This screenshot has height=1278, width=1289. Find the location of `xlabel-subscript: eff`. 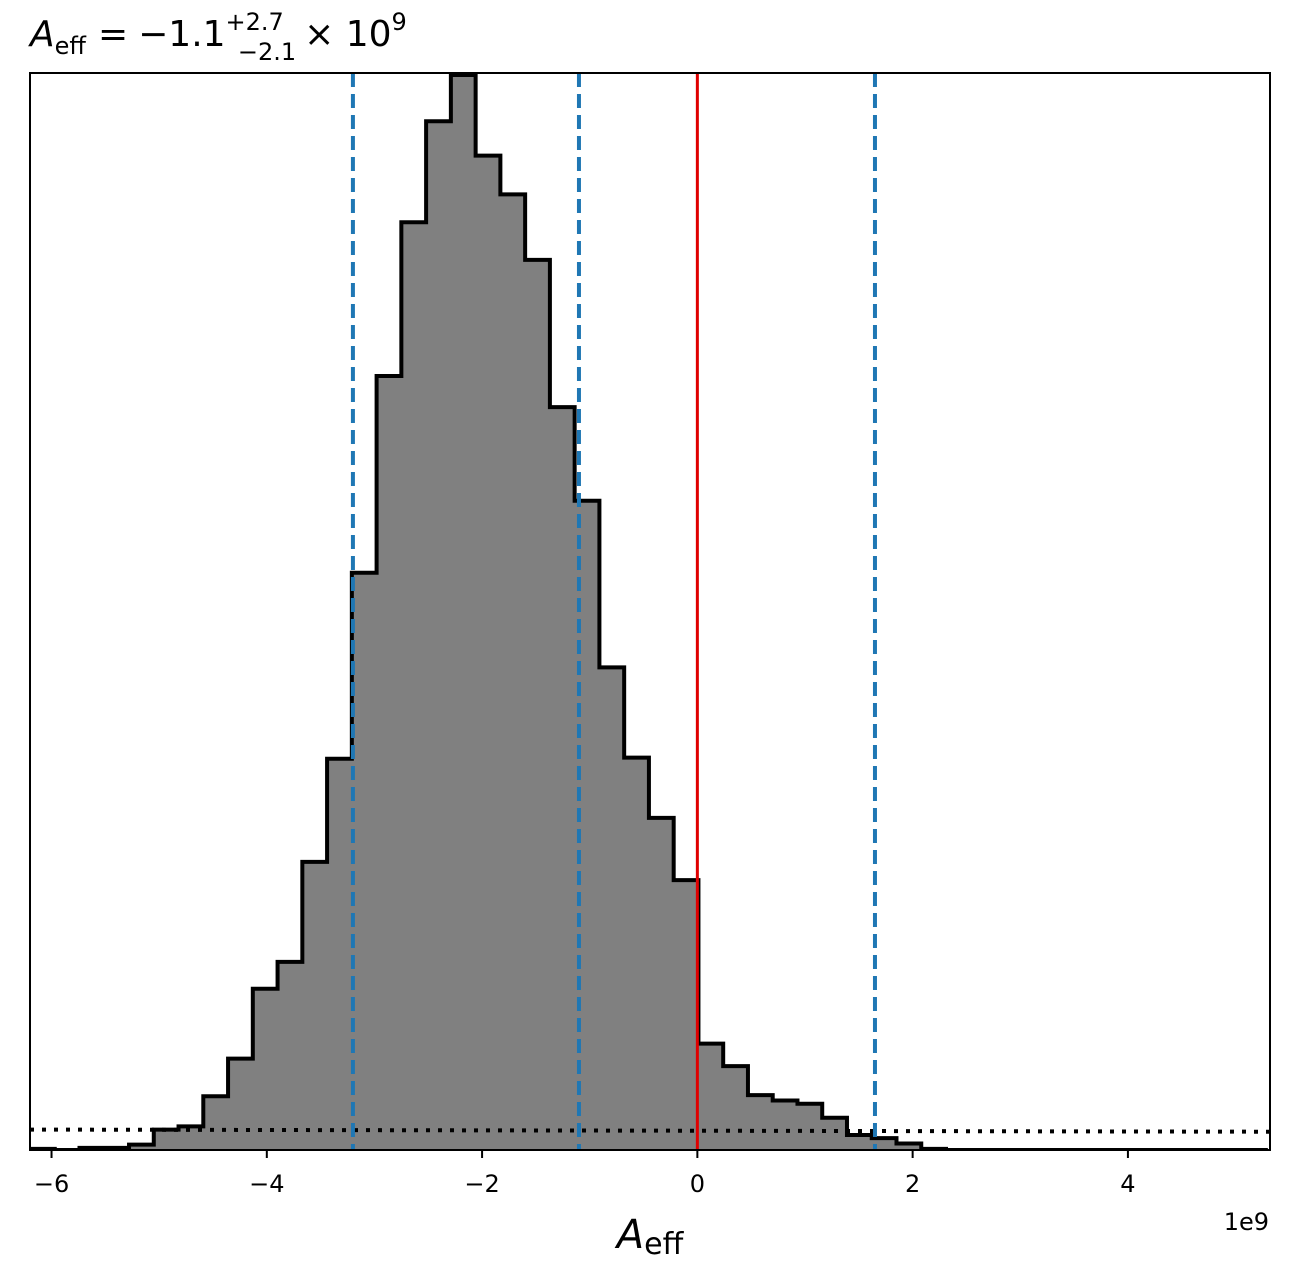

xlabel-subscript: eff is located at coordinates (664, 1244).